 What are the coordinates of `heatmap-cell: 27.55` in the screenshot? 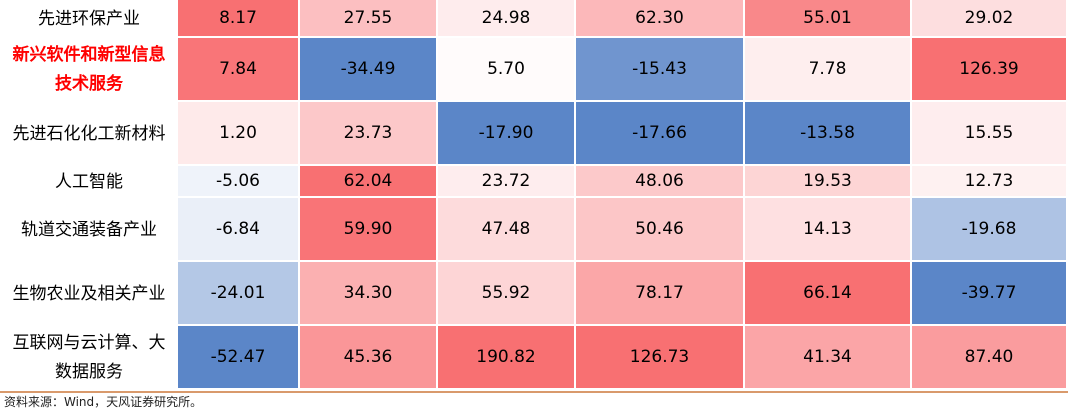 It's located at (369, 19).